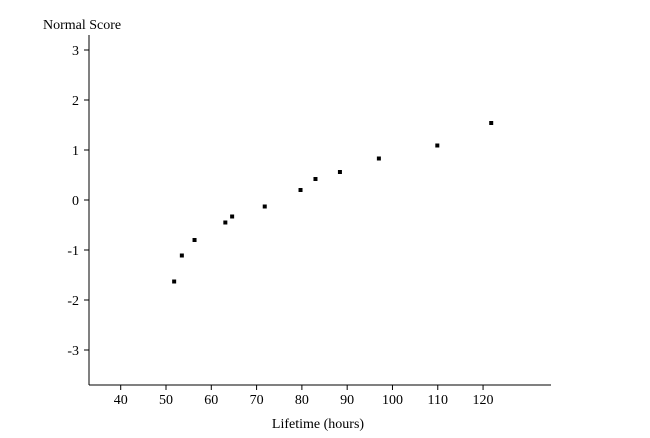 The height and width of the screenshot is (438, 650). I want to click on x-tick-label: 110, so click(438, 400).